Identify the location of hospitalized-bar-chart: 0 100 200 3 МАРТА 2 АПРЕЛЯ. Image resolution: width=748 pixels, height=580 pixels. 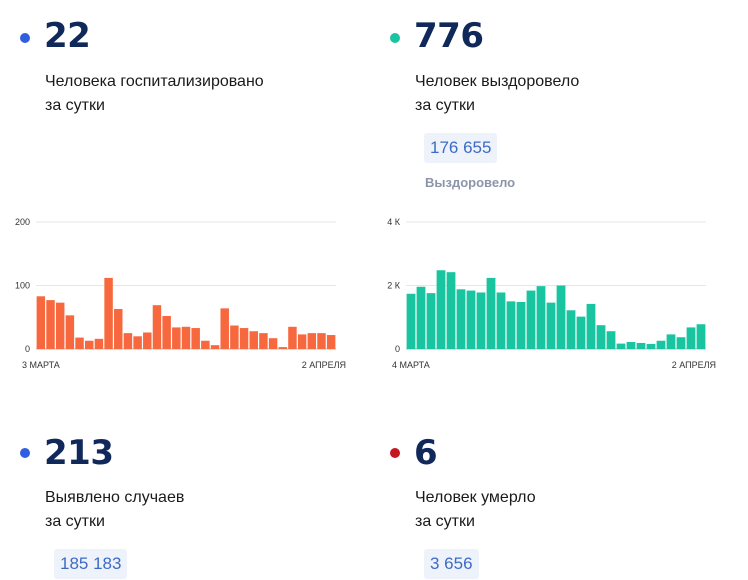
(180, 293).